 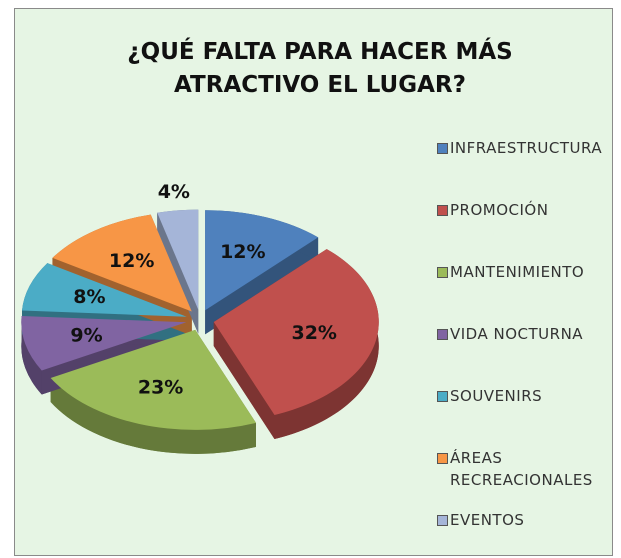 I want to click on legend-label: INFRAESTRUCTURA, so click(x=526, y=148).